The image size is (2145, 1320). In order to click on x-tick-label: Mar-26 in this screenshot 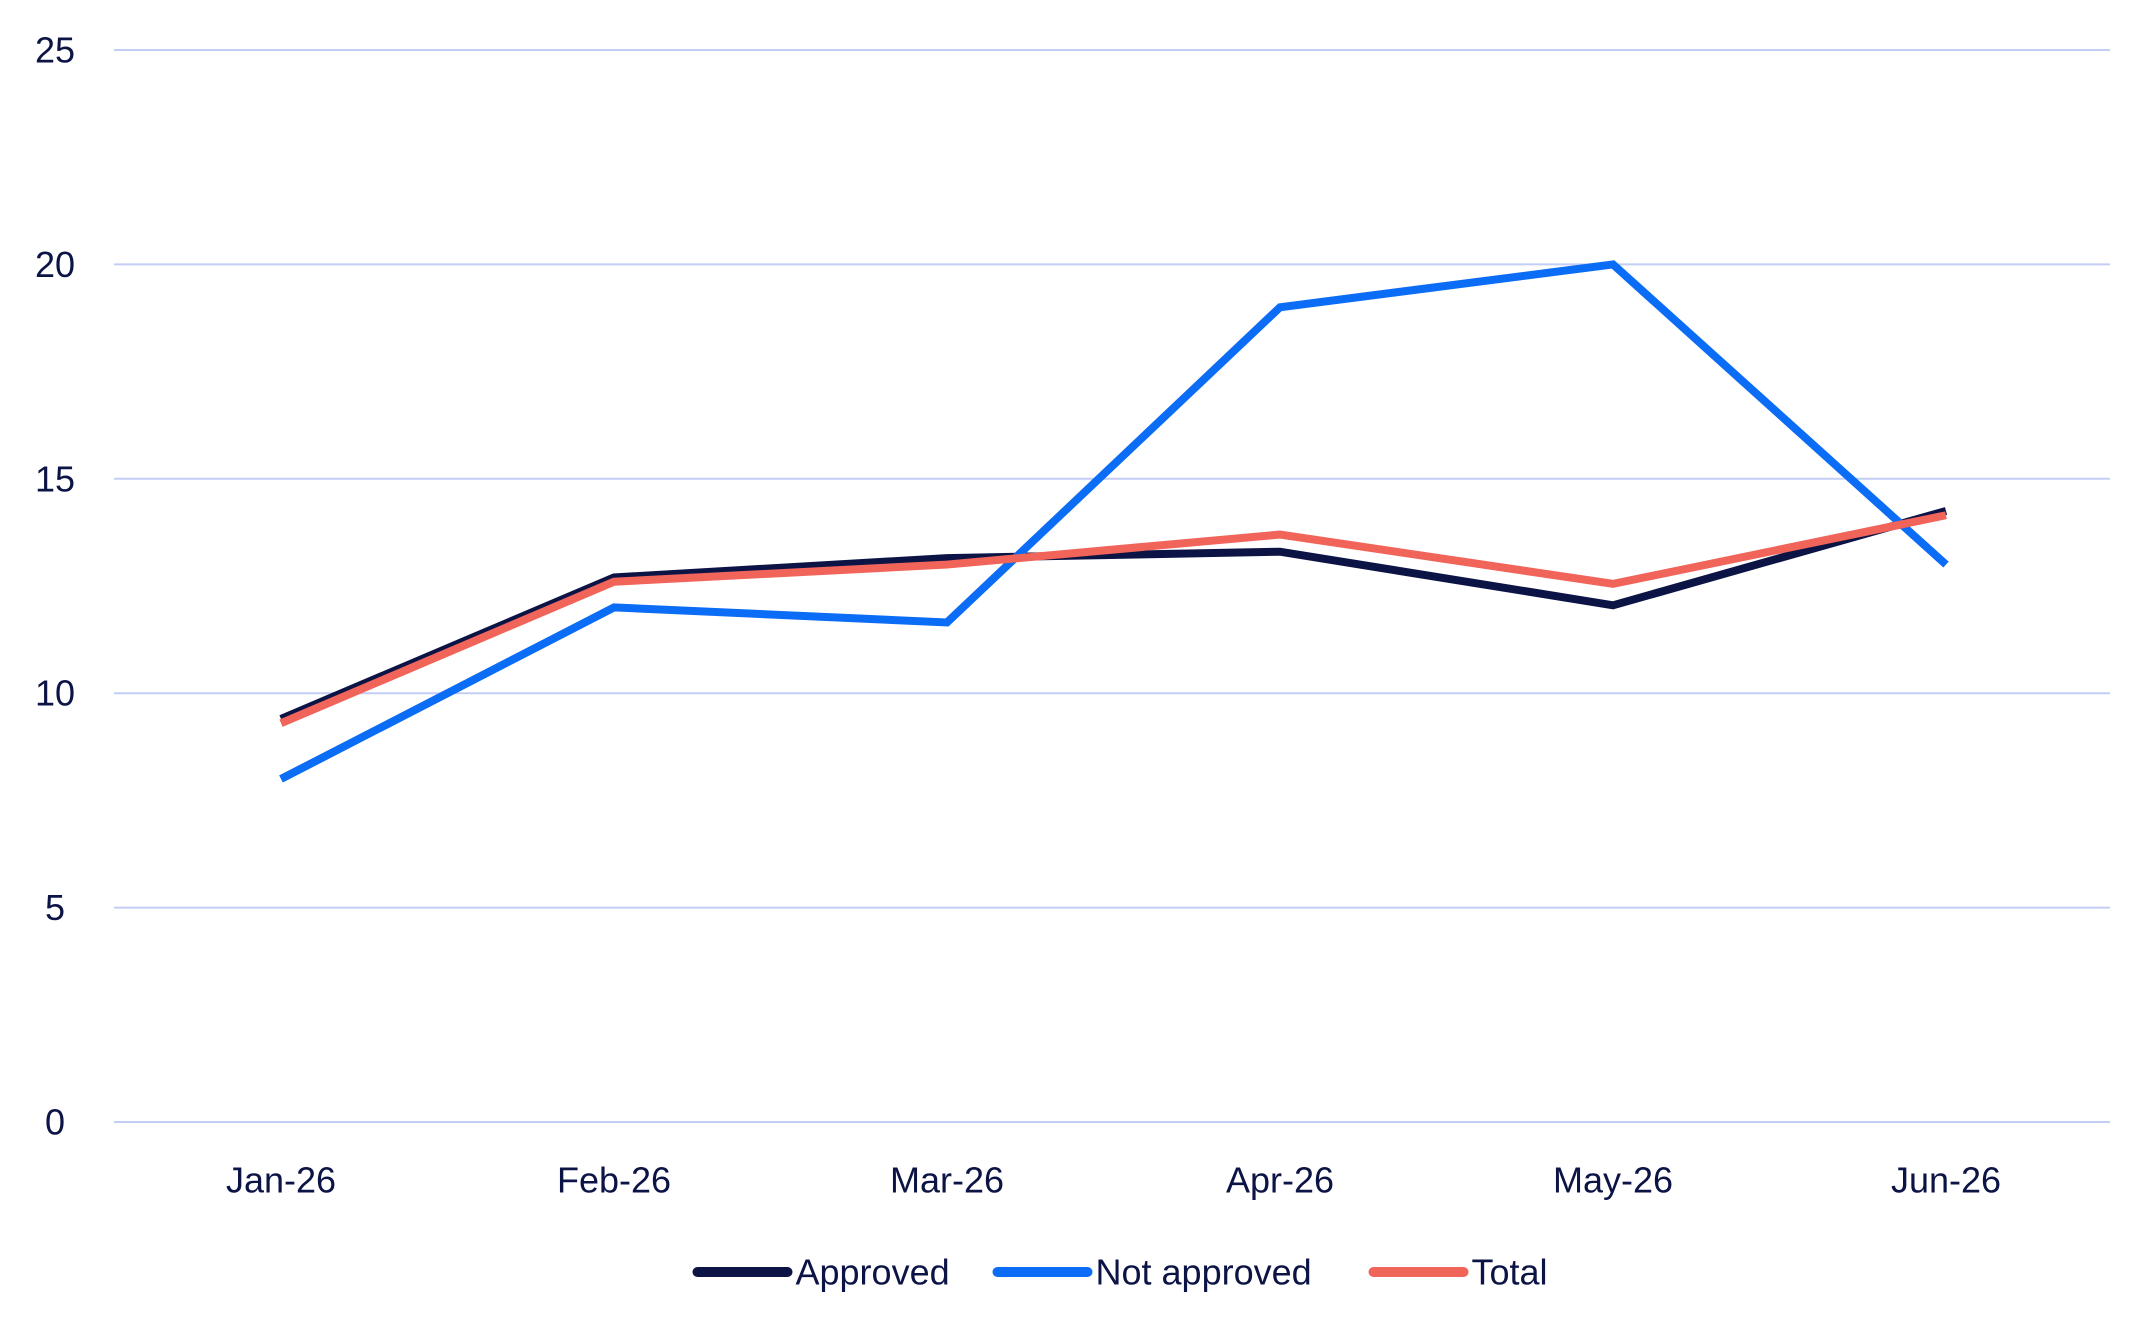, I will do `click(947, 1180)`.